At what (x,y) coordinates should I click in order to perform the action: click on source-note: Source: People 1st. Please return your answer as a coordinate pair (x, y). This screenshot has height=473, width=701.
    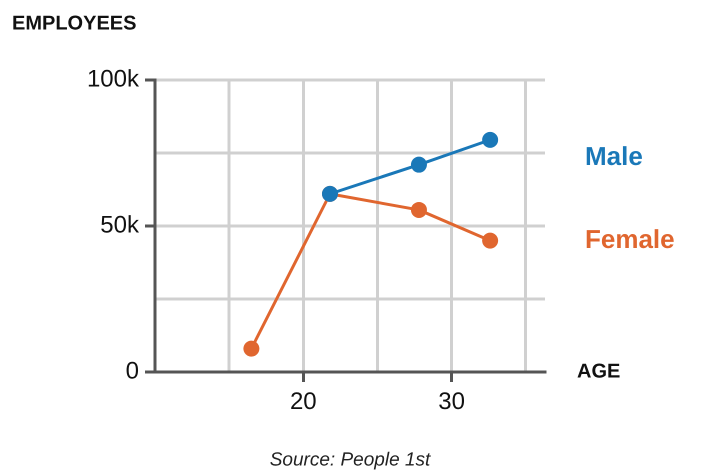
    Looking at the image, I should click on (350, 459).